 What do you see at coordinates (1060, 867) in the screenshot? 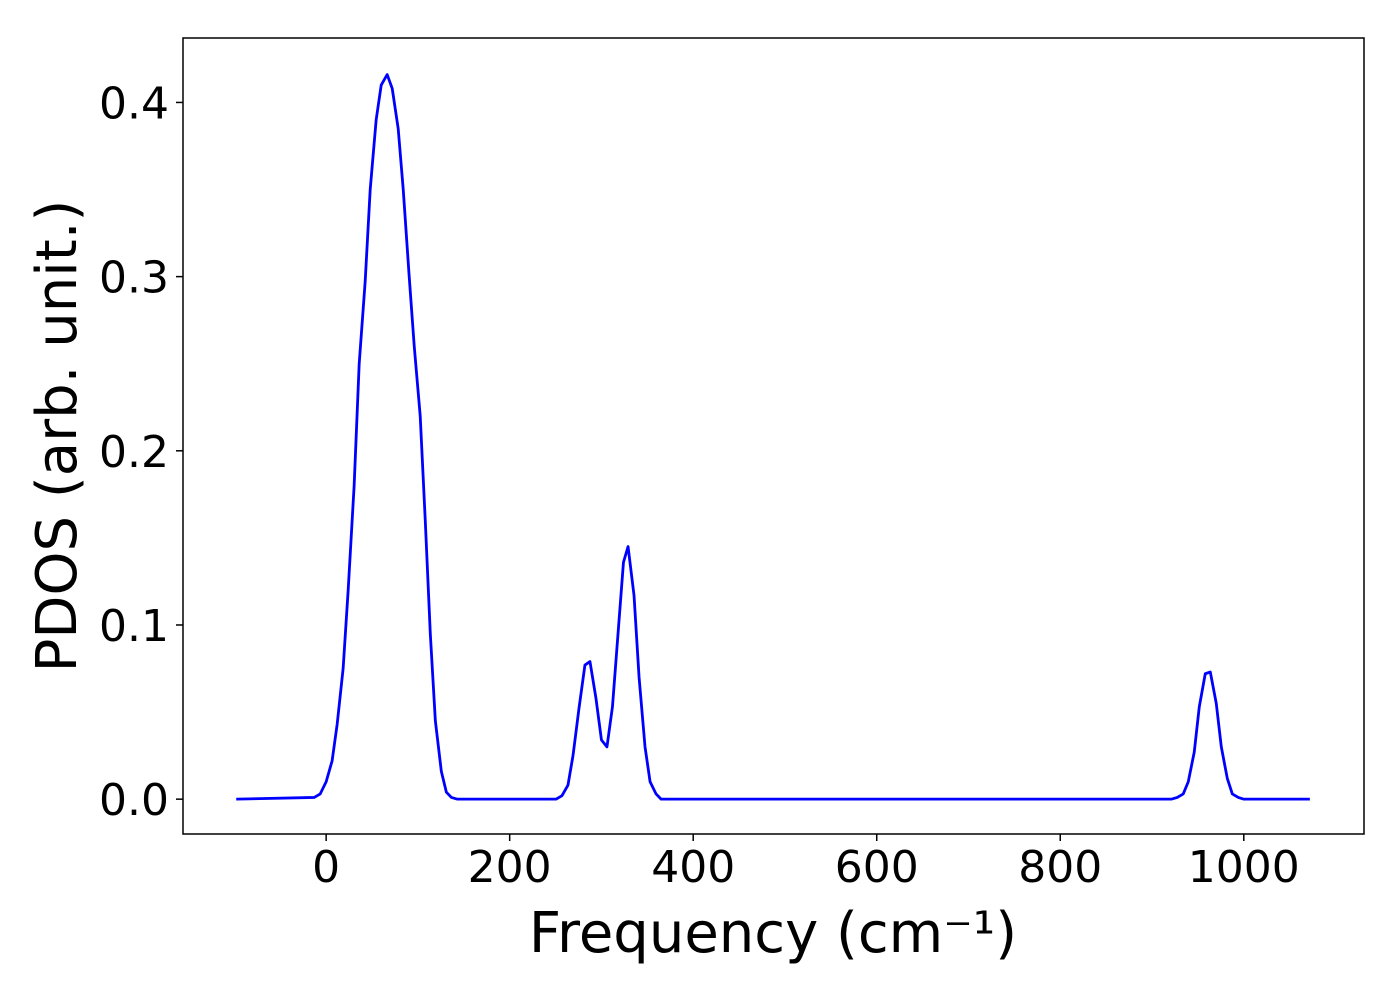
I see `x-tick-label: 800` at bounding box center [1060, 867].